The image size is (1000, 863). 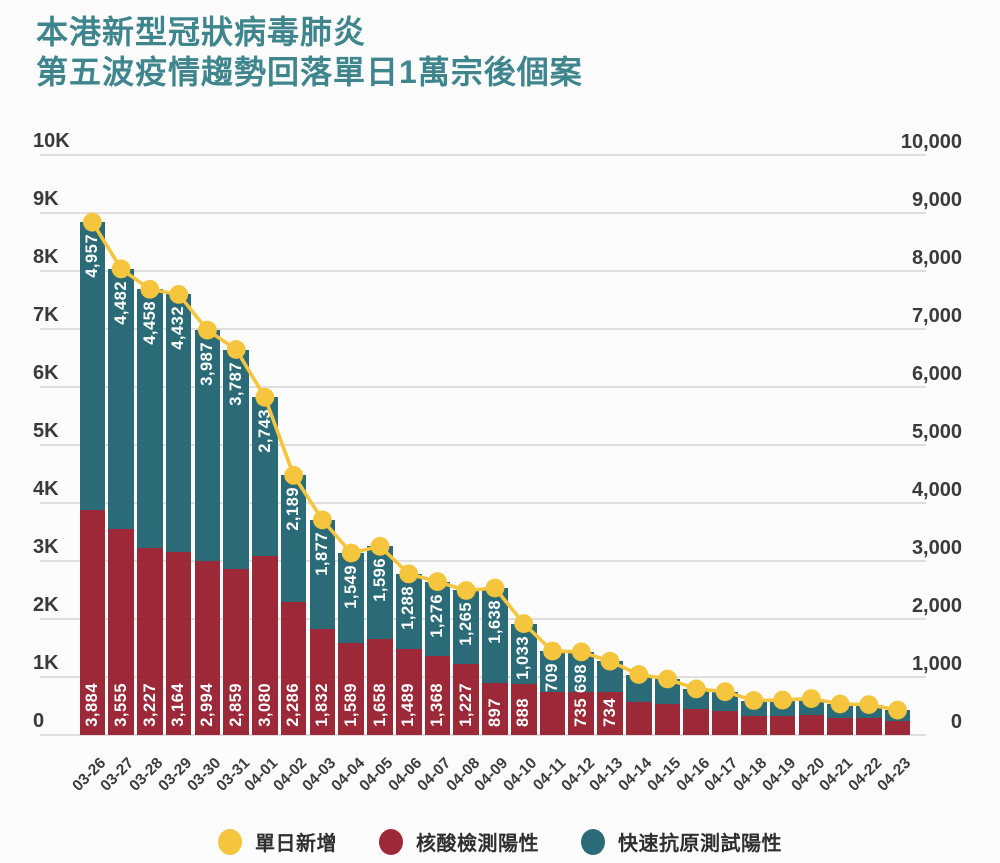 I want to click on bar-03-30: 3,987 2,994, so click(x=207, y=532).